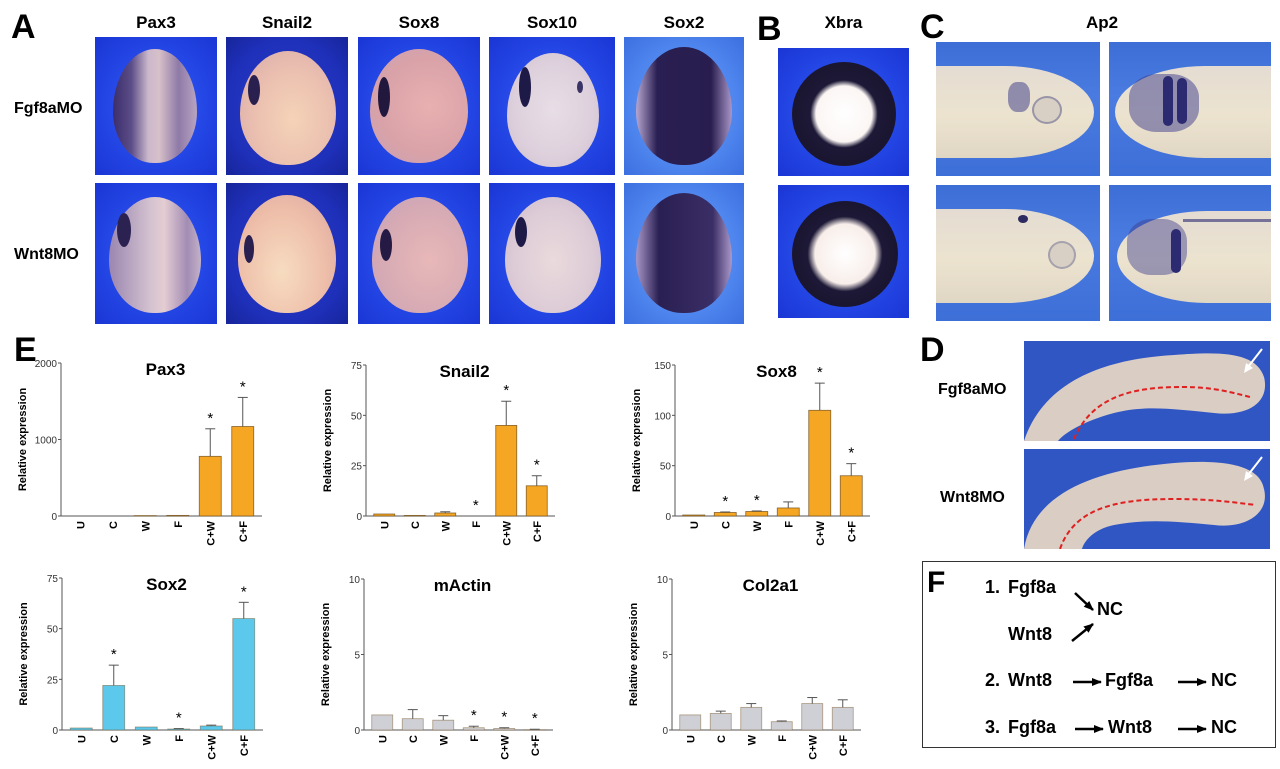 The height and width of the screenshot is (769, 1280). I want to click on y-tick-label: 5, so click(665, 656).